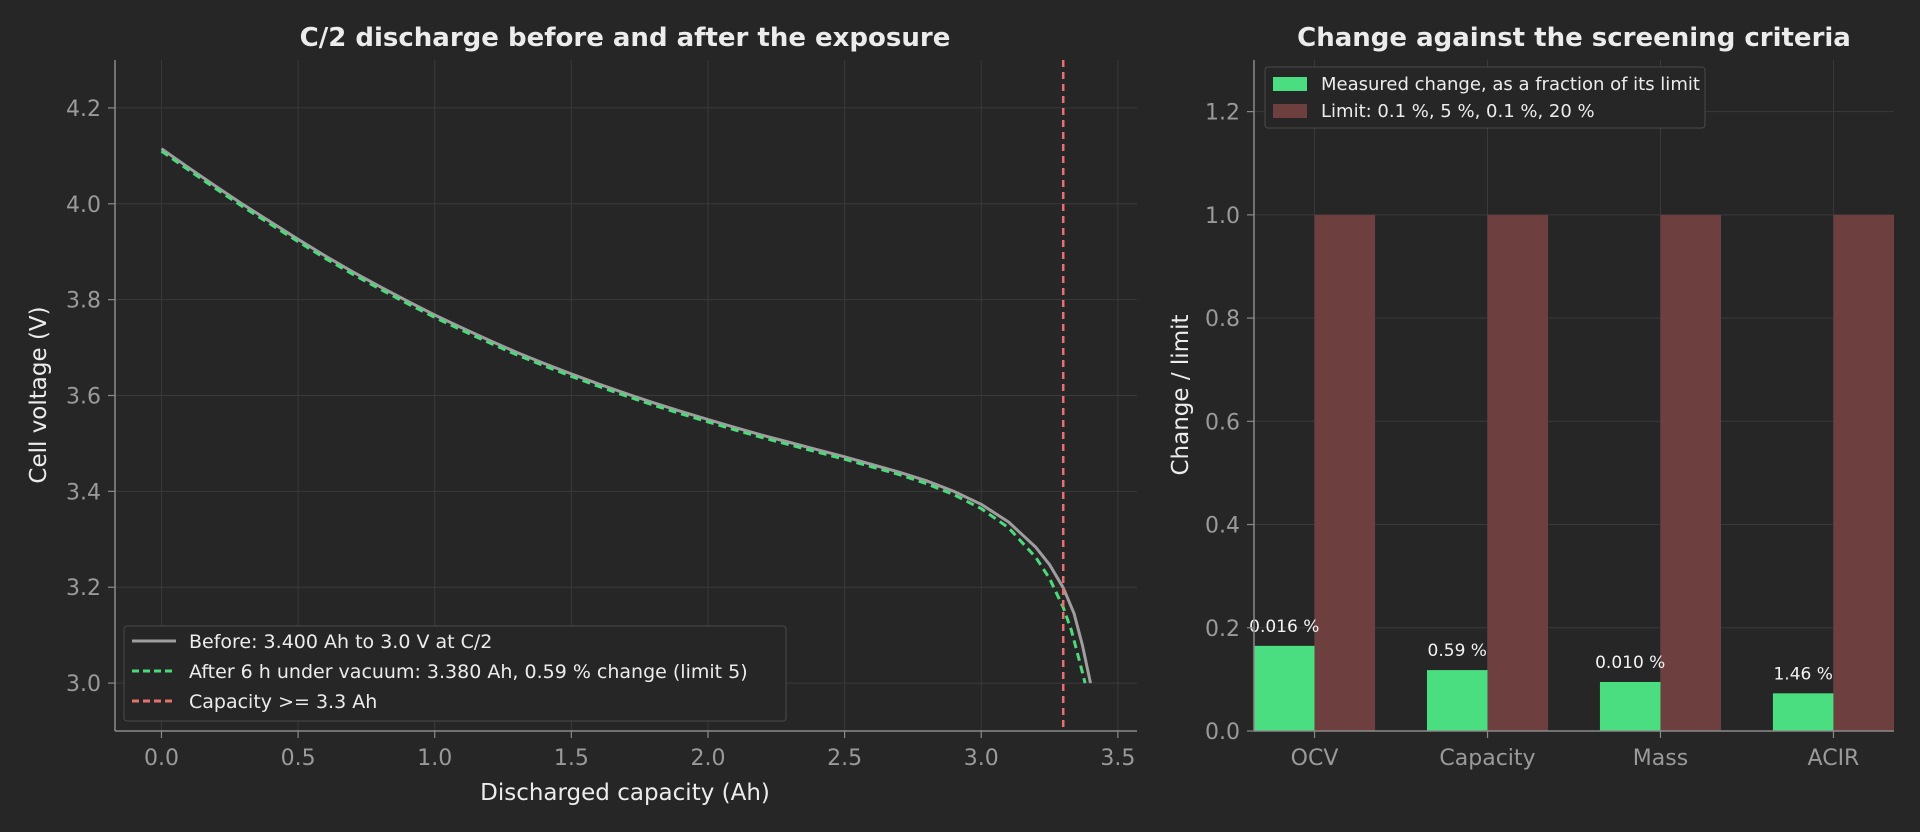  I want to click on right-legend-box, so click(1485, 97).